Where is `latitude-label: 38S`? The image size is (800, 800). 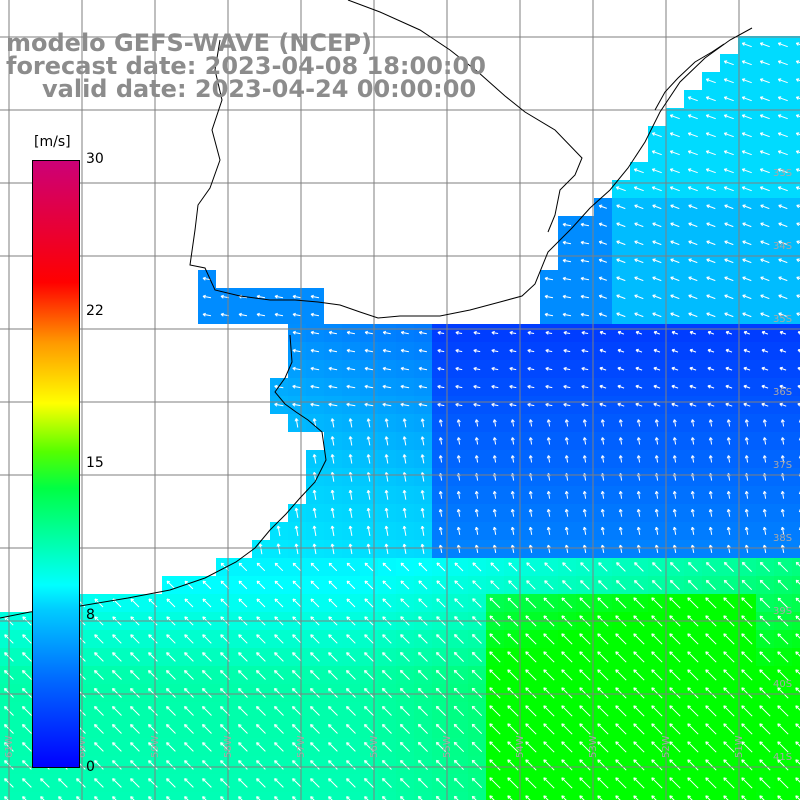 latitude-label: 38S is located at coordinates (782, 538).